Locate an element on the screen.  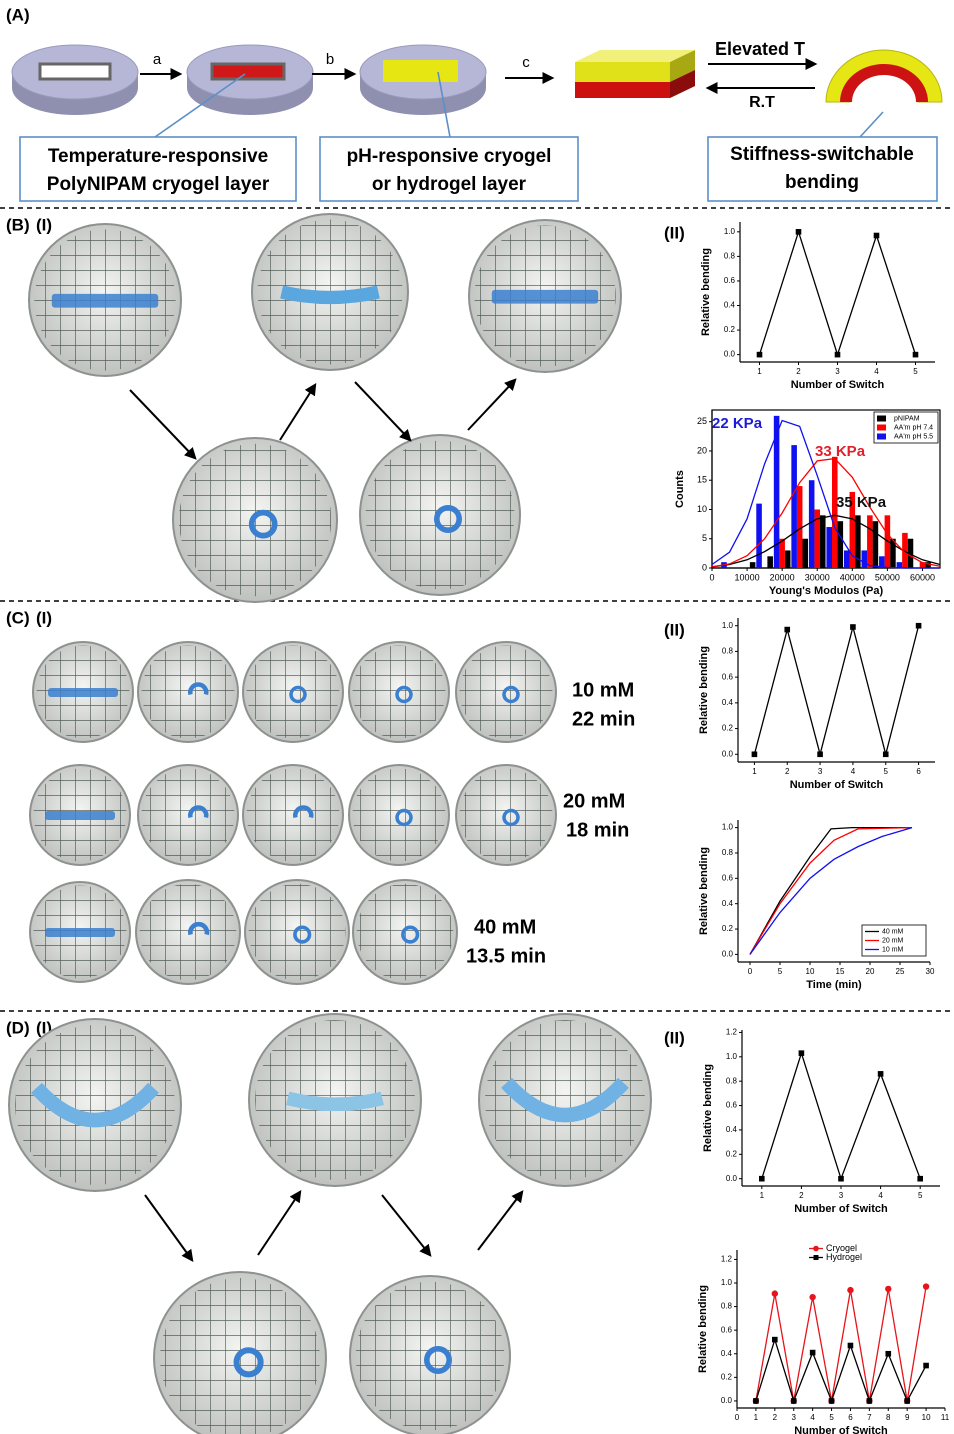
legend-label: 40 mM is located at coordinates (893, 931).